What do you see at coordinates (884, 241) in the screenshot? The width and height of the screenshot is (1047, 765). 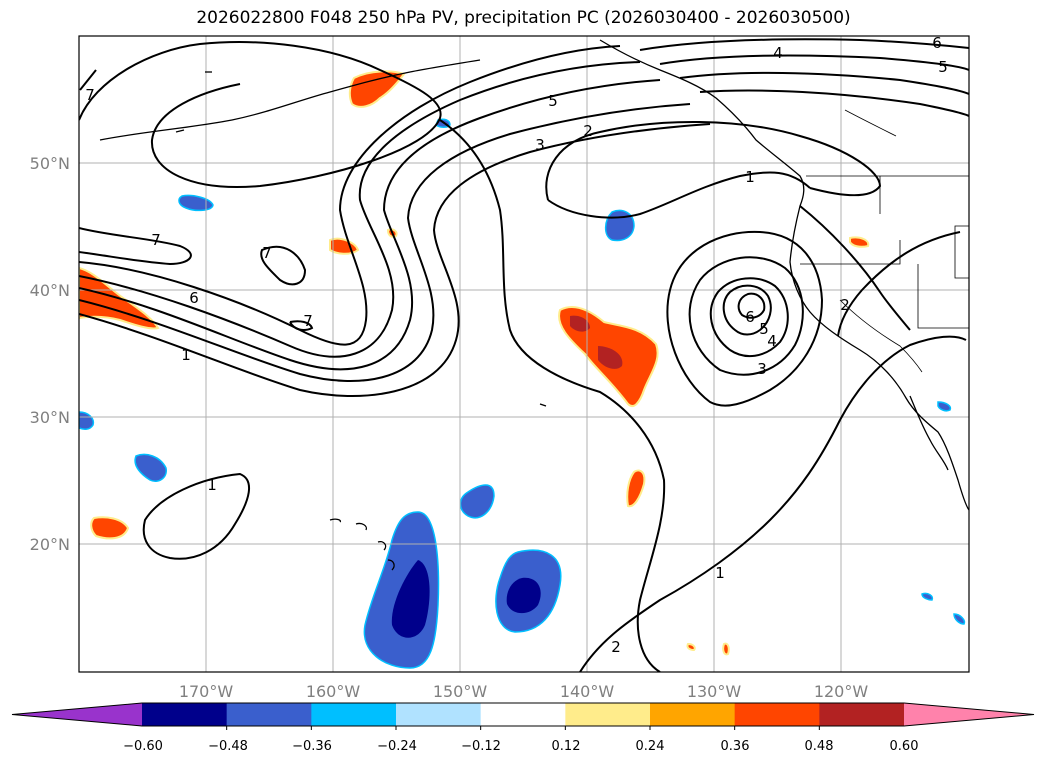 I see `political-borders` at bounding box center [884, 241].